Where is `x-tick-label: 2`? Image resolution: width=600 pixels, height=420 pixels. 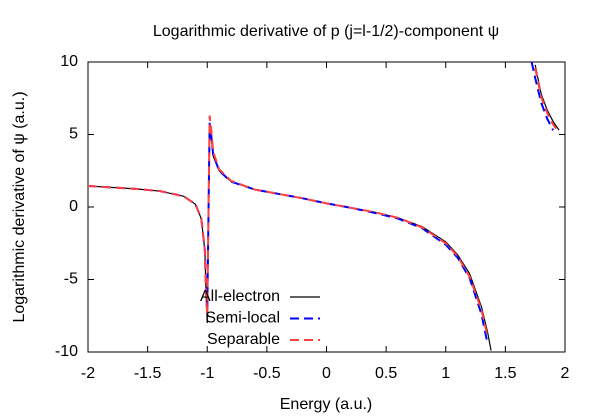 x-tick-label: 2 is located at coordinates (565, 373).